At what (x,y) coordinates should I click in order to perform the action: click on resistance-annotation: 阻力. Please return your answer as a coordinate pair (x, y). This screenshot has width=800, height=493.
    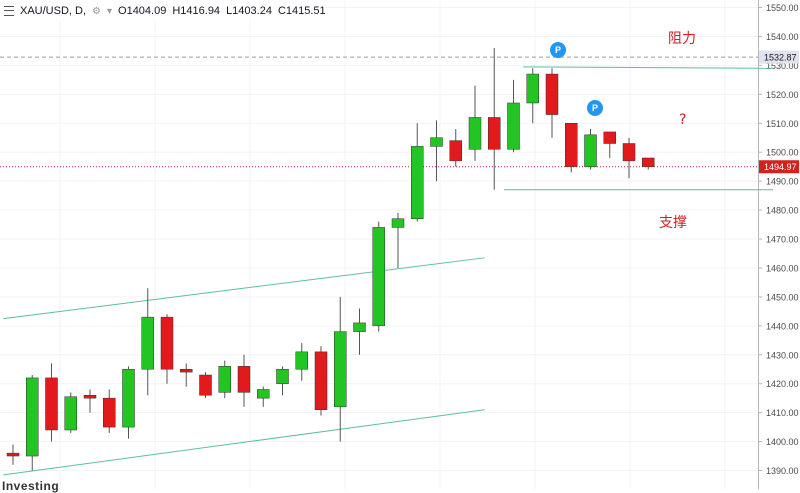
    Looking at the image, I should click on (682, 39).